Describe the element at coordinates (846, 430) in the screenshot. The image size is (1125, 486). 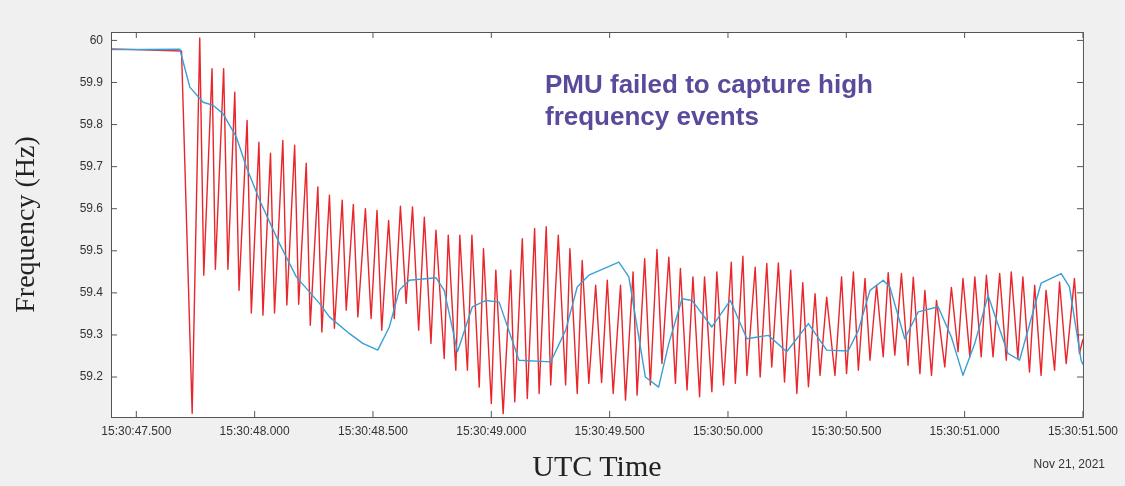
I see `x-tick-label: 15:30:50.500` at that location.